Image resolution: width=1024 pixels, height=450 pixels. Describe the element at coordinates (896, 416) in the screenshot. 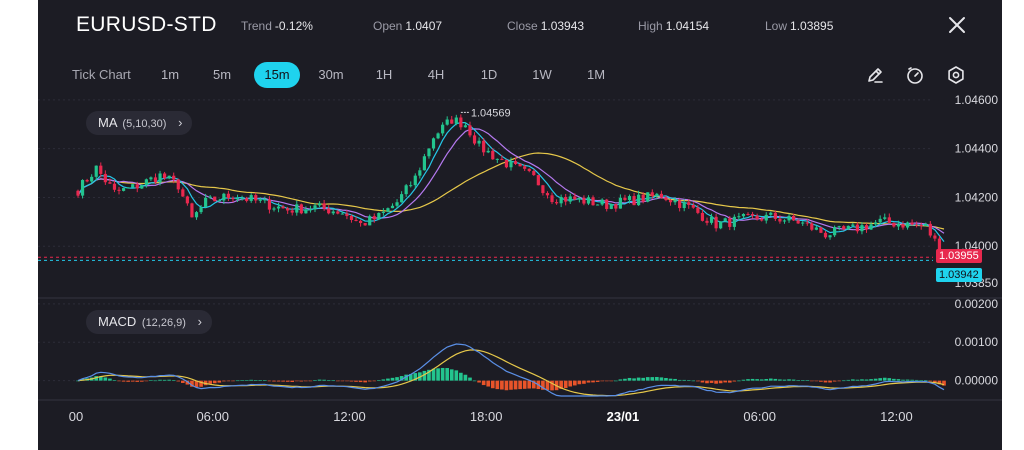

I see `time-axis-tick: 12:00` at that location.